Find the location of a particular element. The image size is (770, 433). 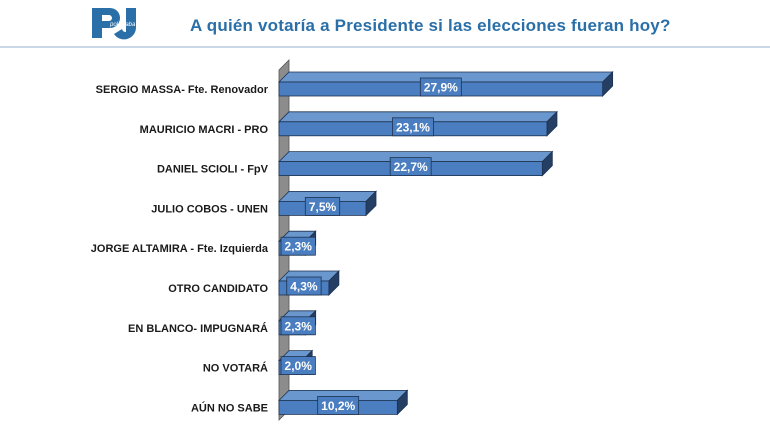

data-label: 23,1% is located at coordinates (413, 127).